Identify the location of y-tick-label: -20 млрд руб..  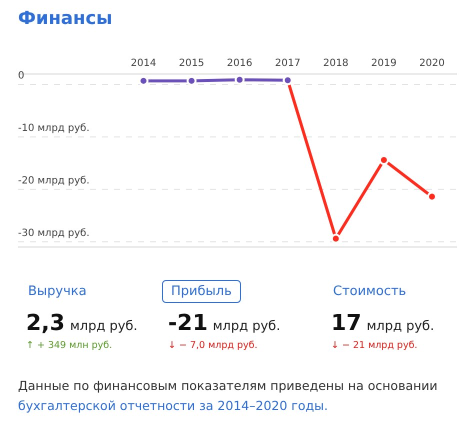
(54, 180).